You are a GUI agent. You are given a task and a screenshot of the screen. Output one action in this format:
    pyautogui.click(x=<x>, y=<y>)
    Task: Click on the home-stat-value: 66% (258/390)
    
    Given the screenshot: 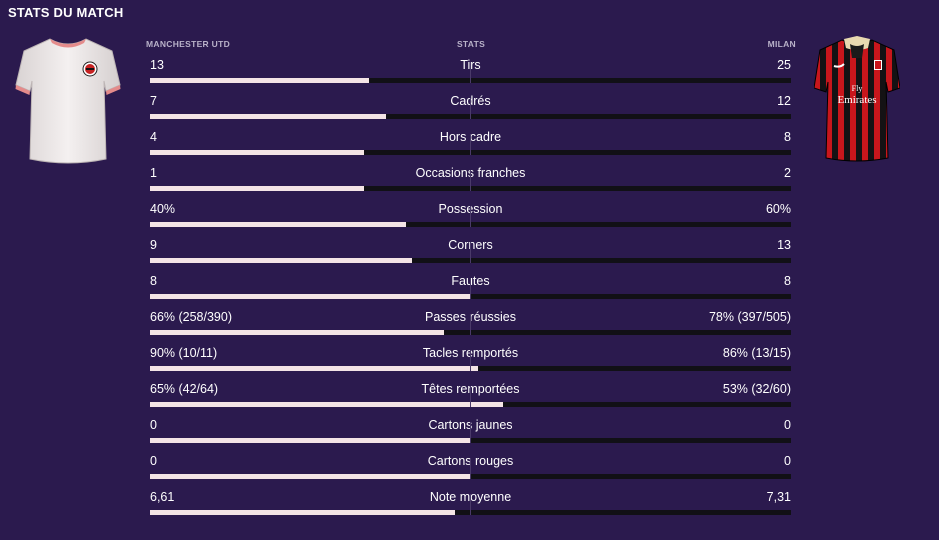 What is the action you would take?
    pyautogui.click(x=191, y=317)
    